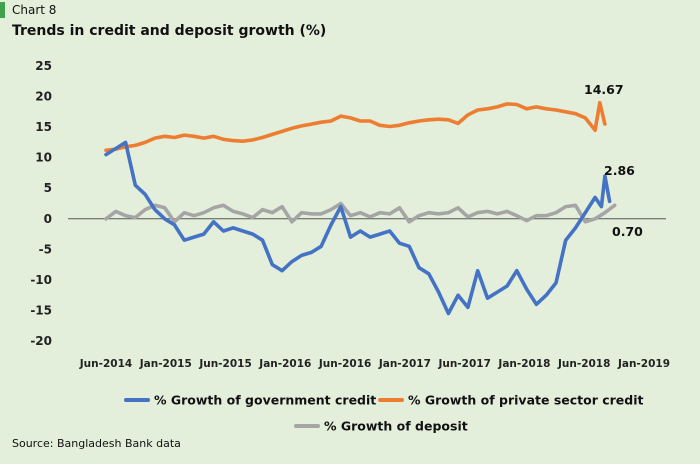  Describe the element at coordinates (165, 364) in the screenshot. I see `x-tick-label: Jan-2015` at that location.